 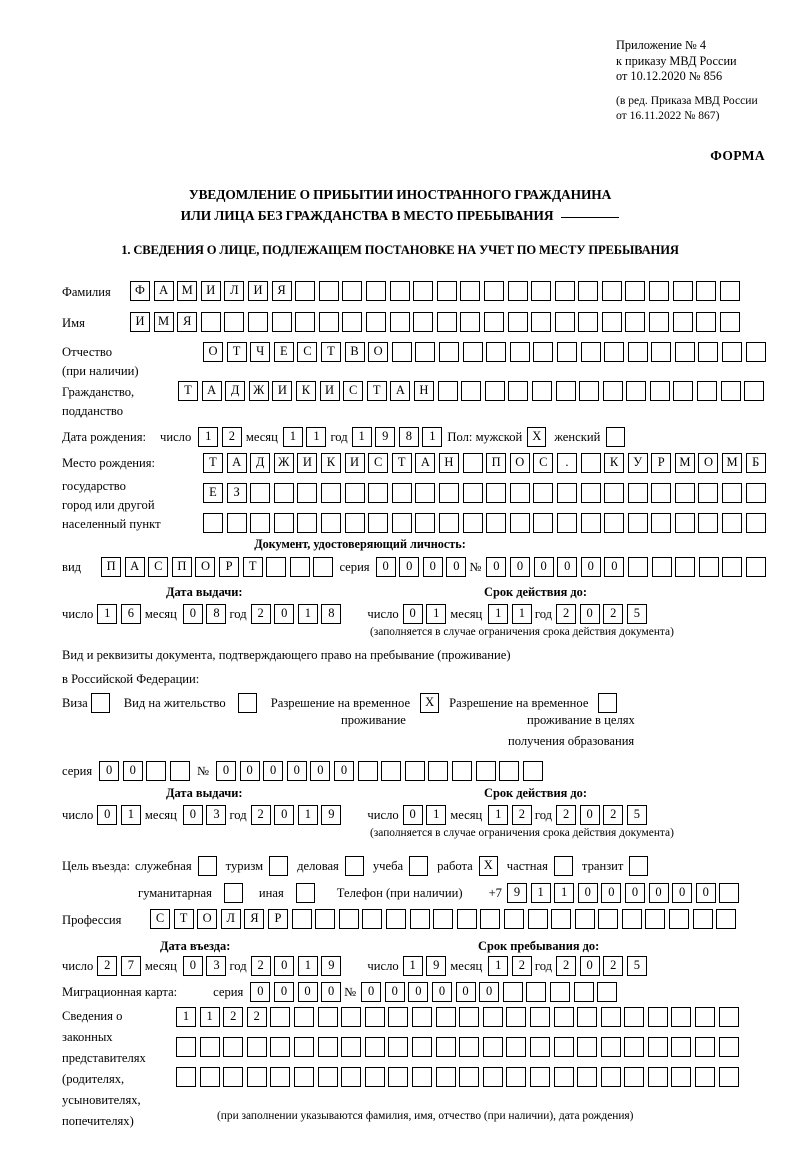 I want to click on form-cell: Ж, so click(x=283, y=463).